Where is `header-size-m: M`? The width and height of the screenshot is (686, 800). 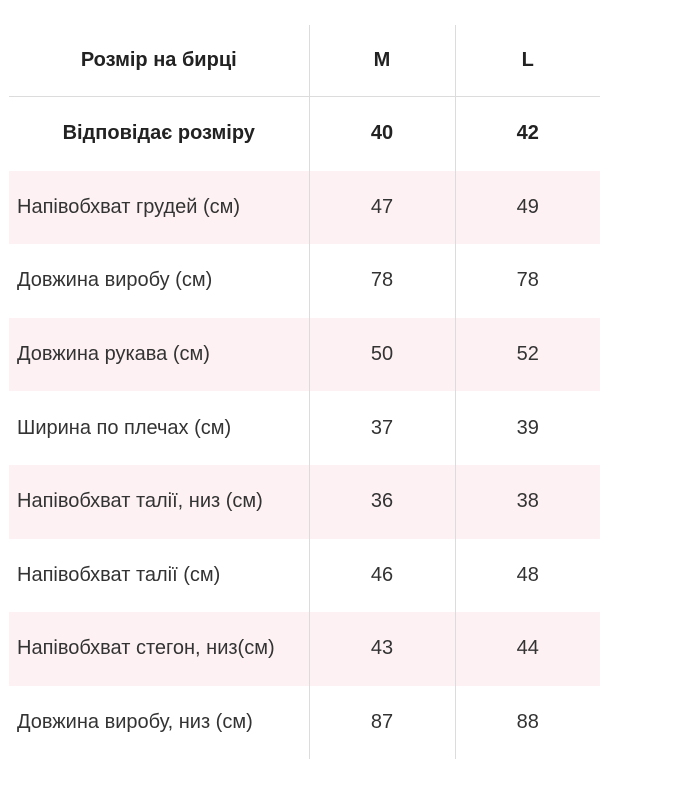
header-size-m: M is located at coordinates (382, 61).